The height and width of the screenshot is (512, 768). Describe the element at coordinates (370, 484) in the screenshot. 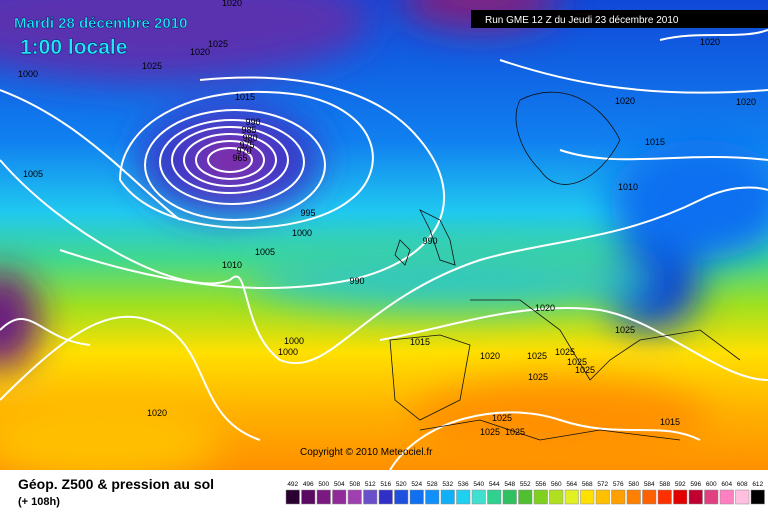

I see `scale-label: 512` at that location.